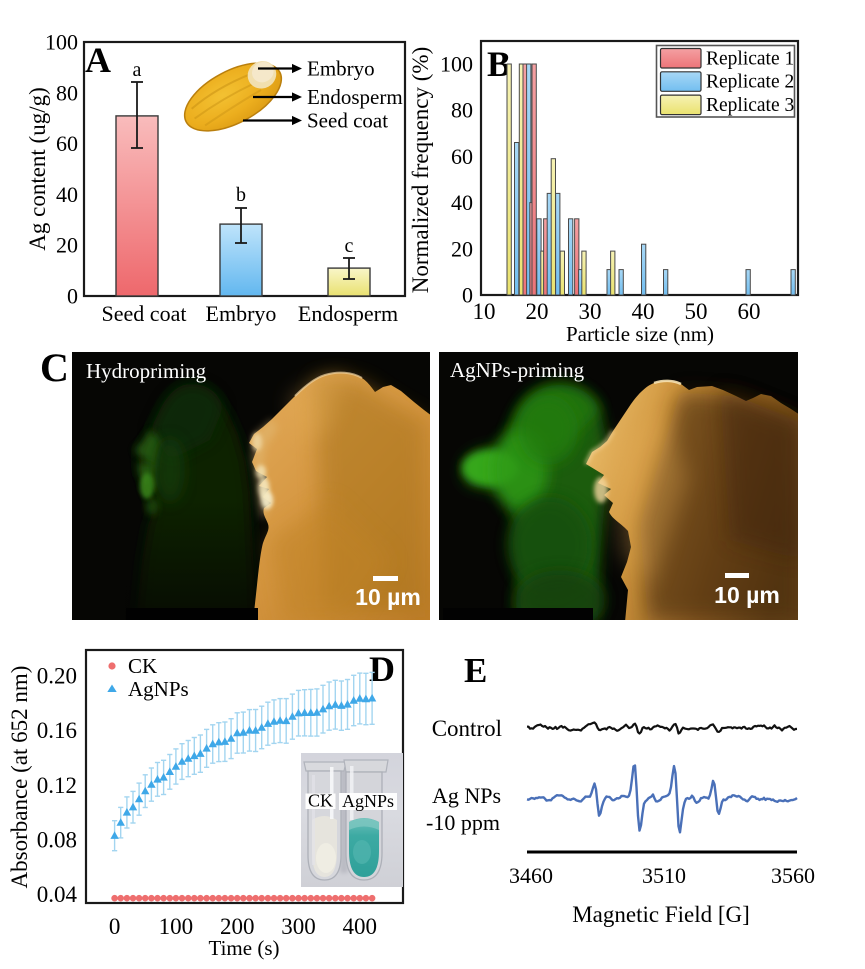  What do you see at coordinates (590, 311) in the screenshot?
I see `svg-text: 30` at bounding box center [590, 311].